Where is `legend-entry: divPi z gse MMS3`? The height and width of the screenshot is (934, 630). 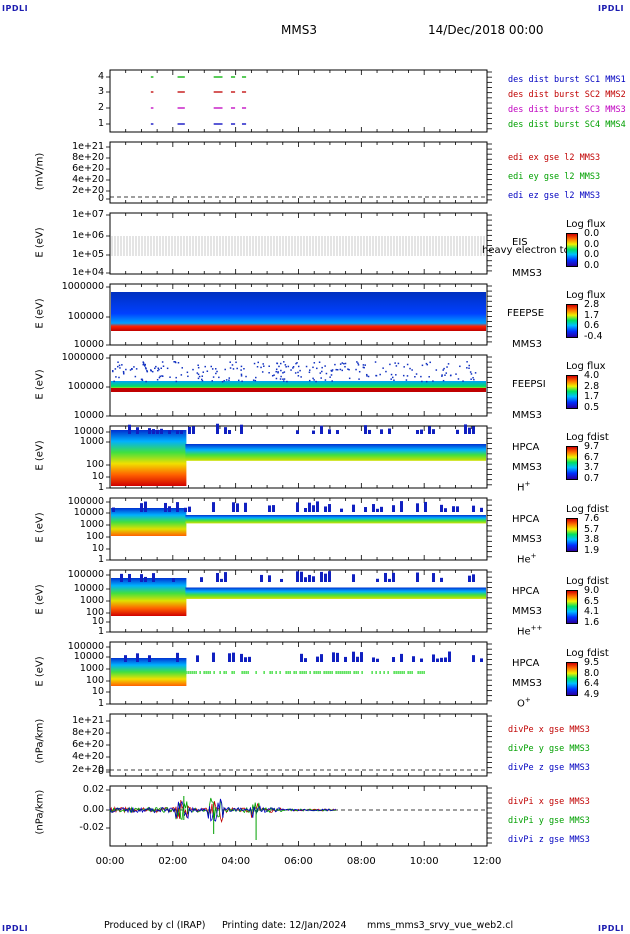 legend-entry: divPi z gse MMS3 is located at coordinates (549, 840).